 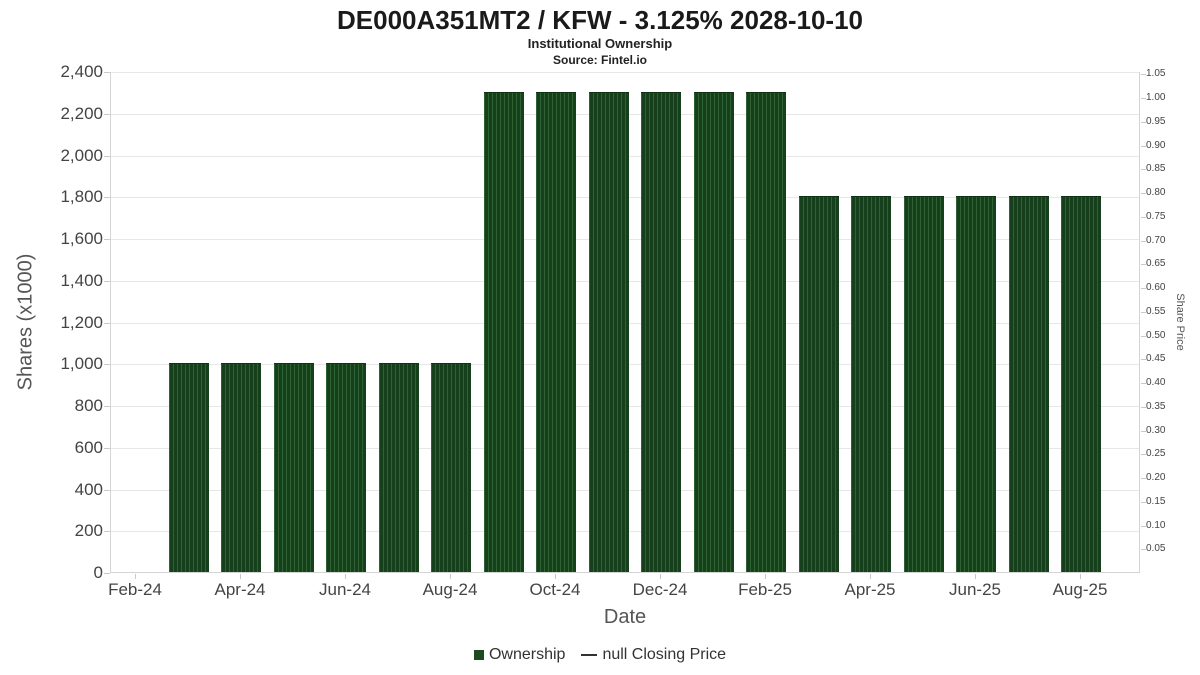 I want to click on x-axis-tick-label: Jun-25, so click(x=975, y=589).